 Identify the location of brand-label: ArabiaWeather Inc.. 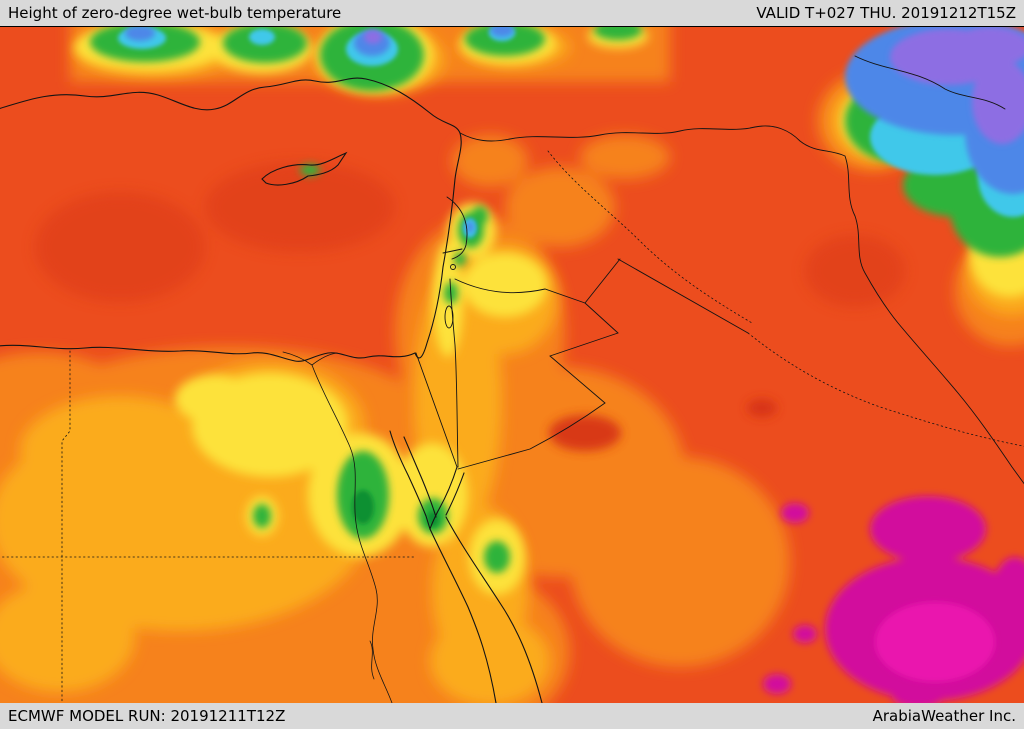
(944, 716).